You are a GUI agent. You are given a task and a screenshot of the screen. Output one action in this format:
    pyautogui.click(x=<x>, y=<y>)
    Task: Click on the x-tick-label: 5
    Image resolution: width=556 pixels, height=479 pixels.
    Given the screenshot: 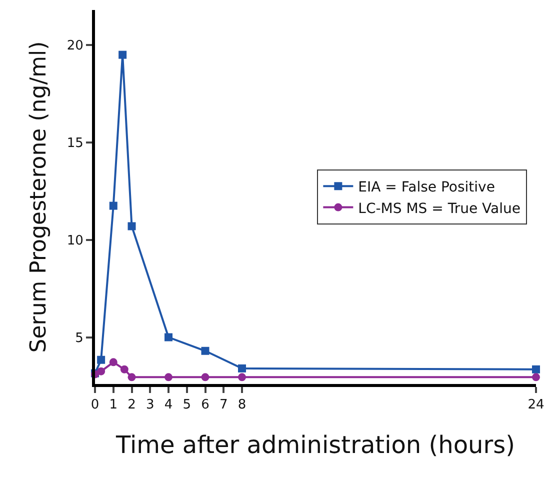 What is the action you would take?
    pyautogui.click(x=187, y=405)
    